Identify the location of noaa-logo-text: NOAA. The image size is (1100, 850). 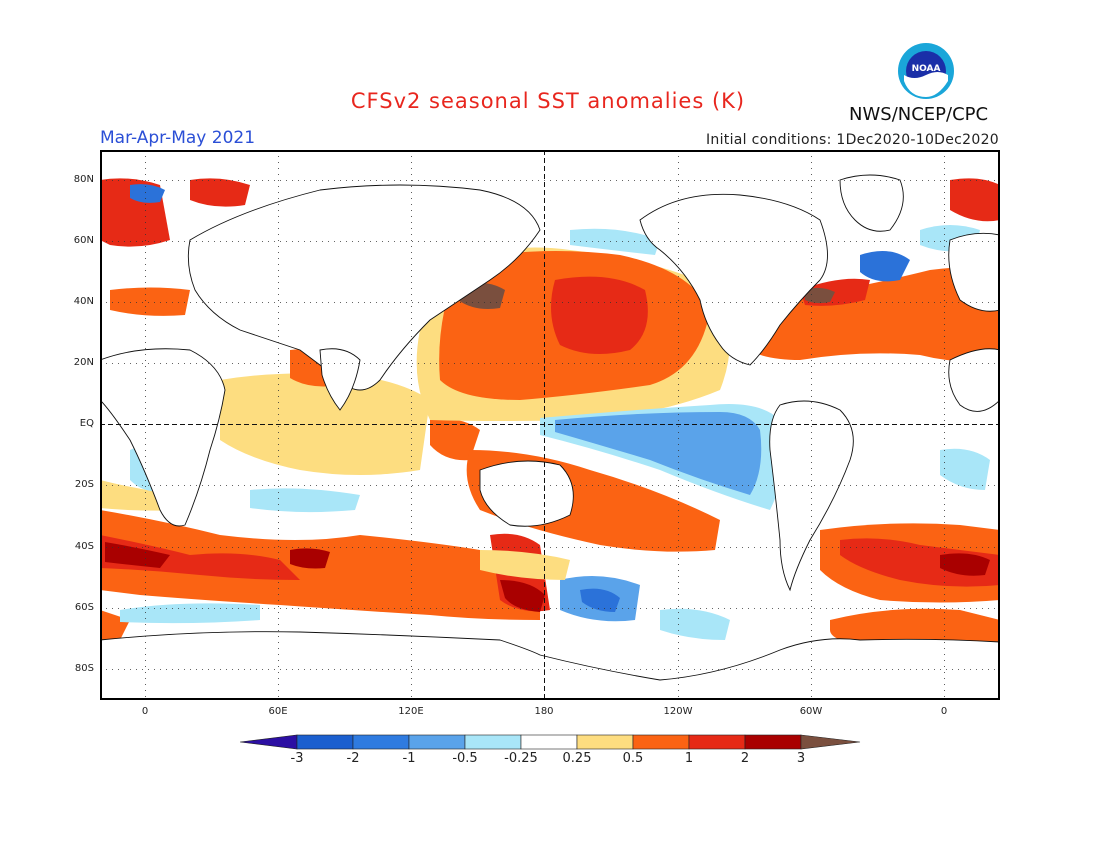
(926, 69).